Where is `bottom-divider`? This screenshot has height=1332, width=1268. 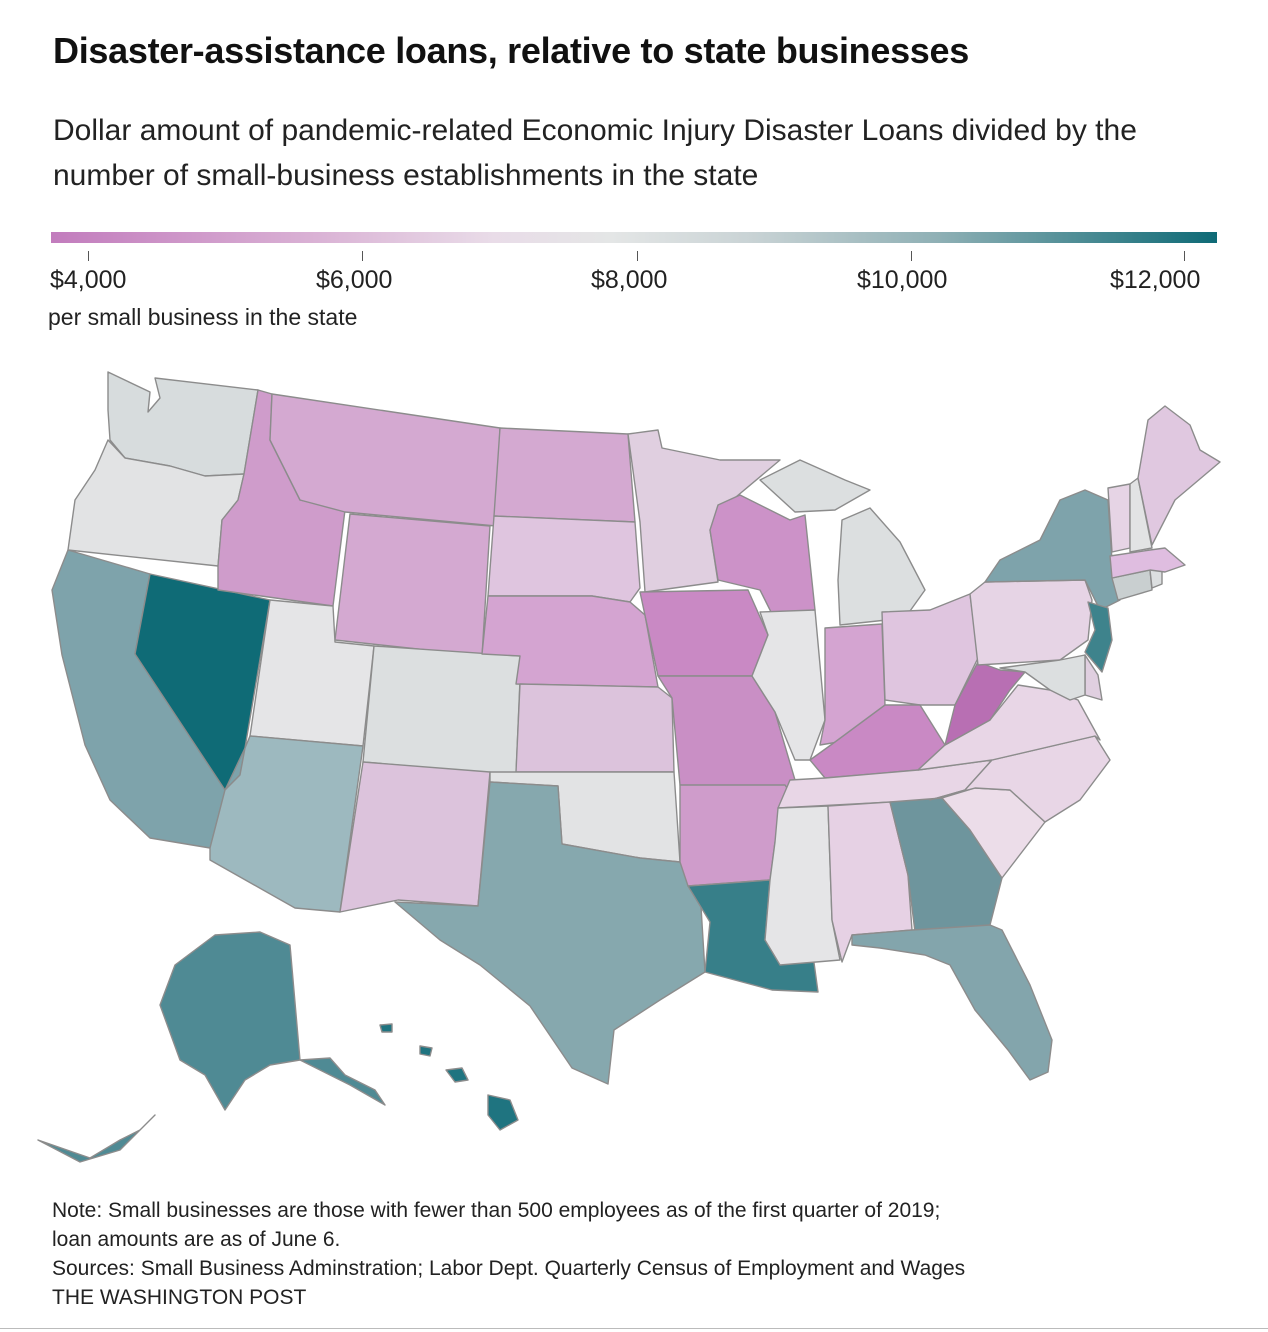
bottom-divider is located at coordinates (634, 1328).